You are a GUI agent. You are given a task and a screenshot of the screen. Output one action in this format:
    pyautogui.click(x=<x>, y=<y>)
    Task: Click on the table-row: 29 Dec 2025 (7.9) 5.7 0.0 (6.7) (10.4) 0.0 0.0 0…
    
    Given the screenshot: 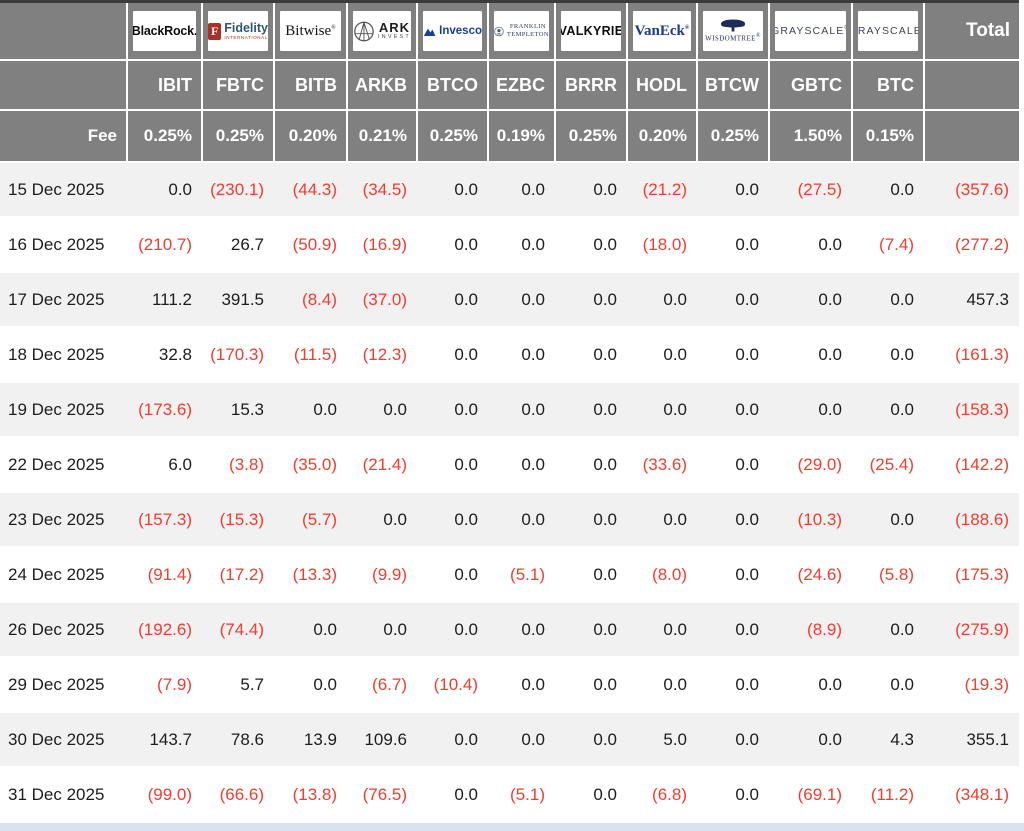 What is the action you would take?
    pyautogui.click(x=509, y=685)
    